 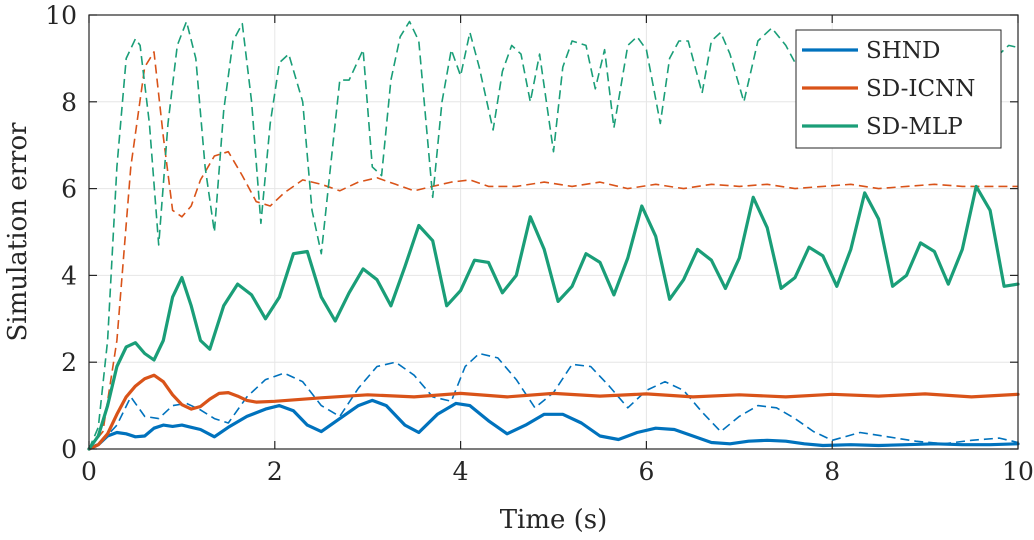 What do you see at coordinates (554, 520) in the screenshot?
I see `x-axis-label: Time (s)` at bounding box center [554, 520].